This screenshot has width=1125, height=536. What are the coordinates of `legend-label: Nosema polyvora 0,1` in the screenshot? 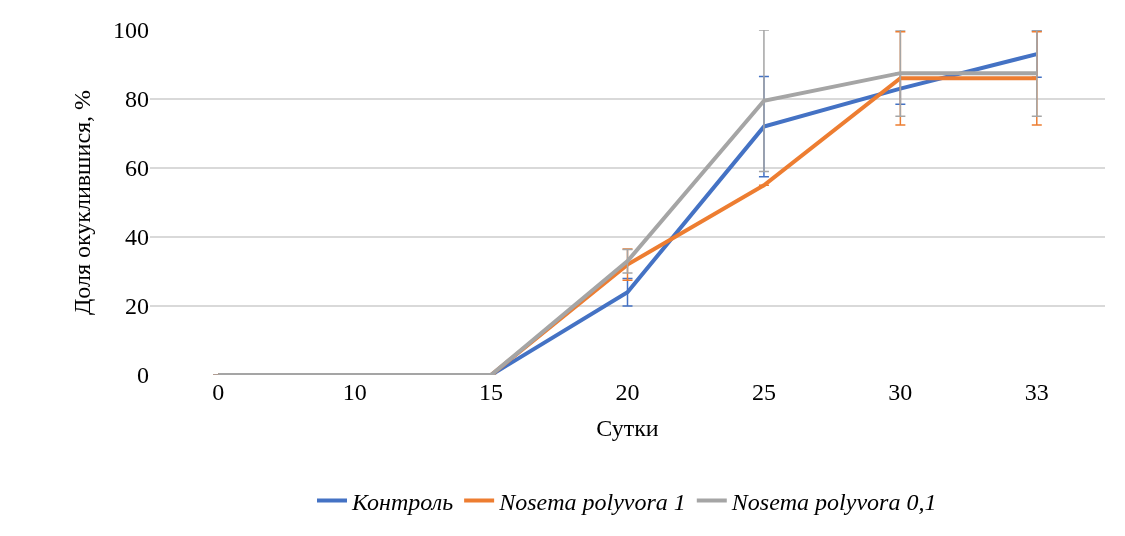 It's located at (833, 501).